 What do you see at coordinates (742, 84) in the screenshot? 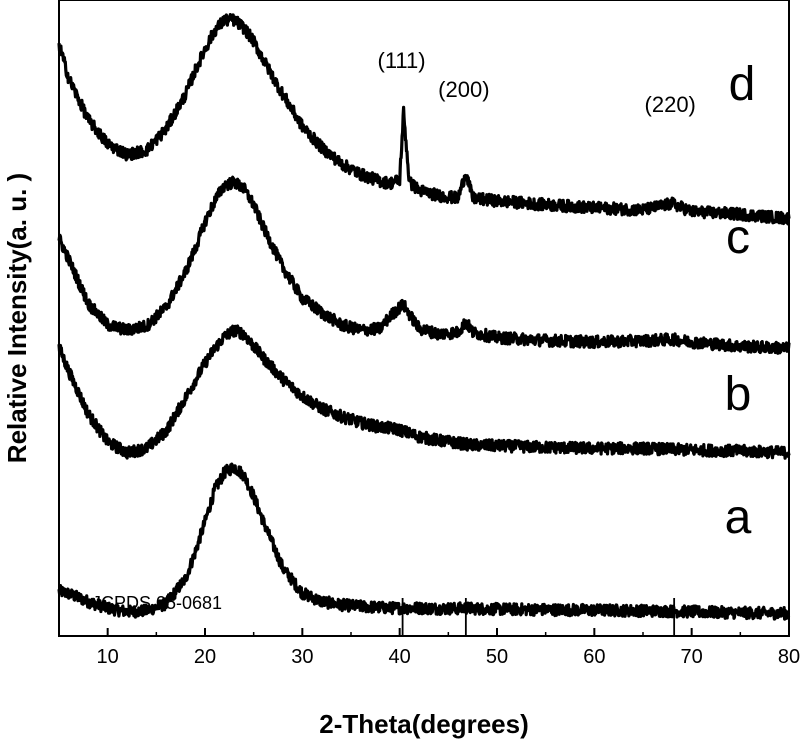
I see `series-label-d: d` at bounding box center [742, 84].